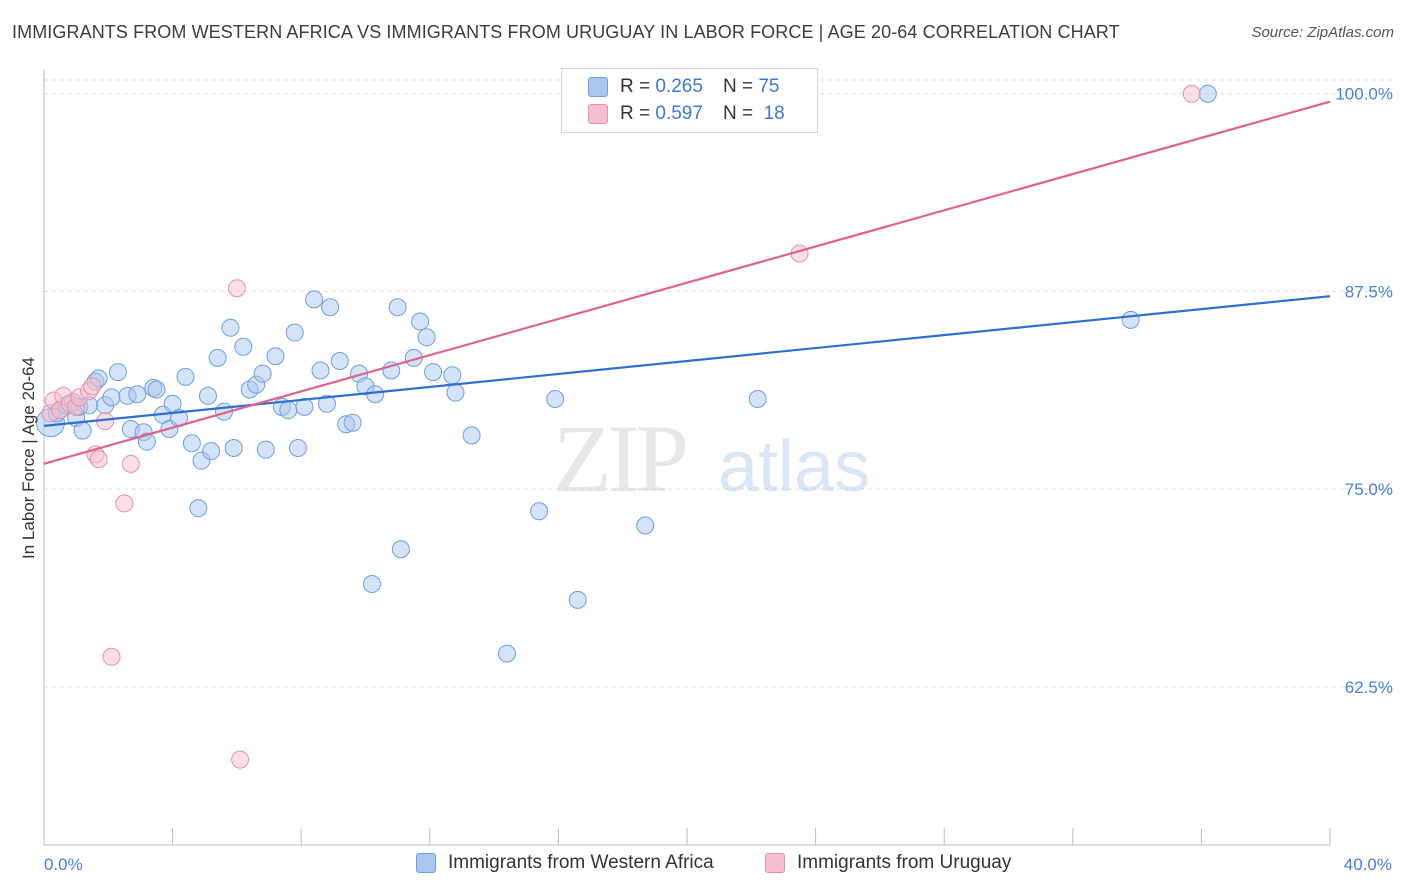  What do you see at coordinates (63, 864) in the screenshot?
I see `x-tick-label-min: 0.0%` at bounding box center [63, 864].